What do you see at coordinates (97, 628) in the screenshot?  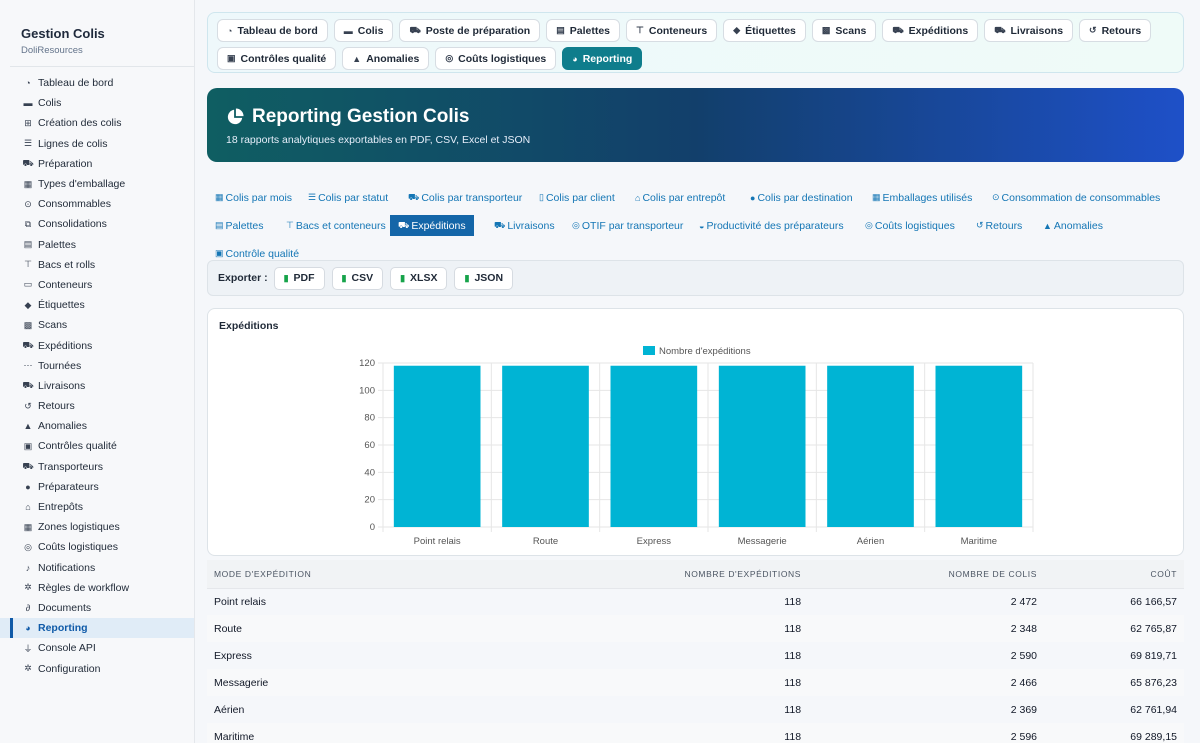 I see `sidebar-item-27: ◕ Reporting` at bounding box center [97, 628].